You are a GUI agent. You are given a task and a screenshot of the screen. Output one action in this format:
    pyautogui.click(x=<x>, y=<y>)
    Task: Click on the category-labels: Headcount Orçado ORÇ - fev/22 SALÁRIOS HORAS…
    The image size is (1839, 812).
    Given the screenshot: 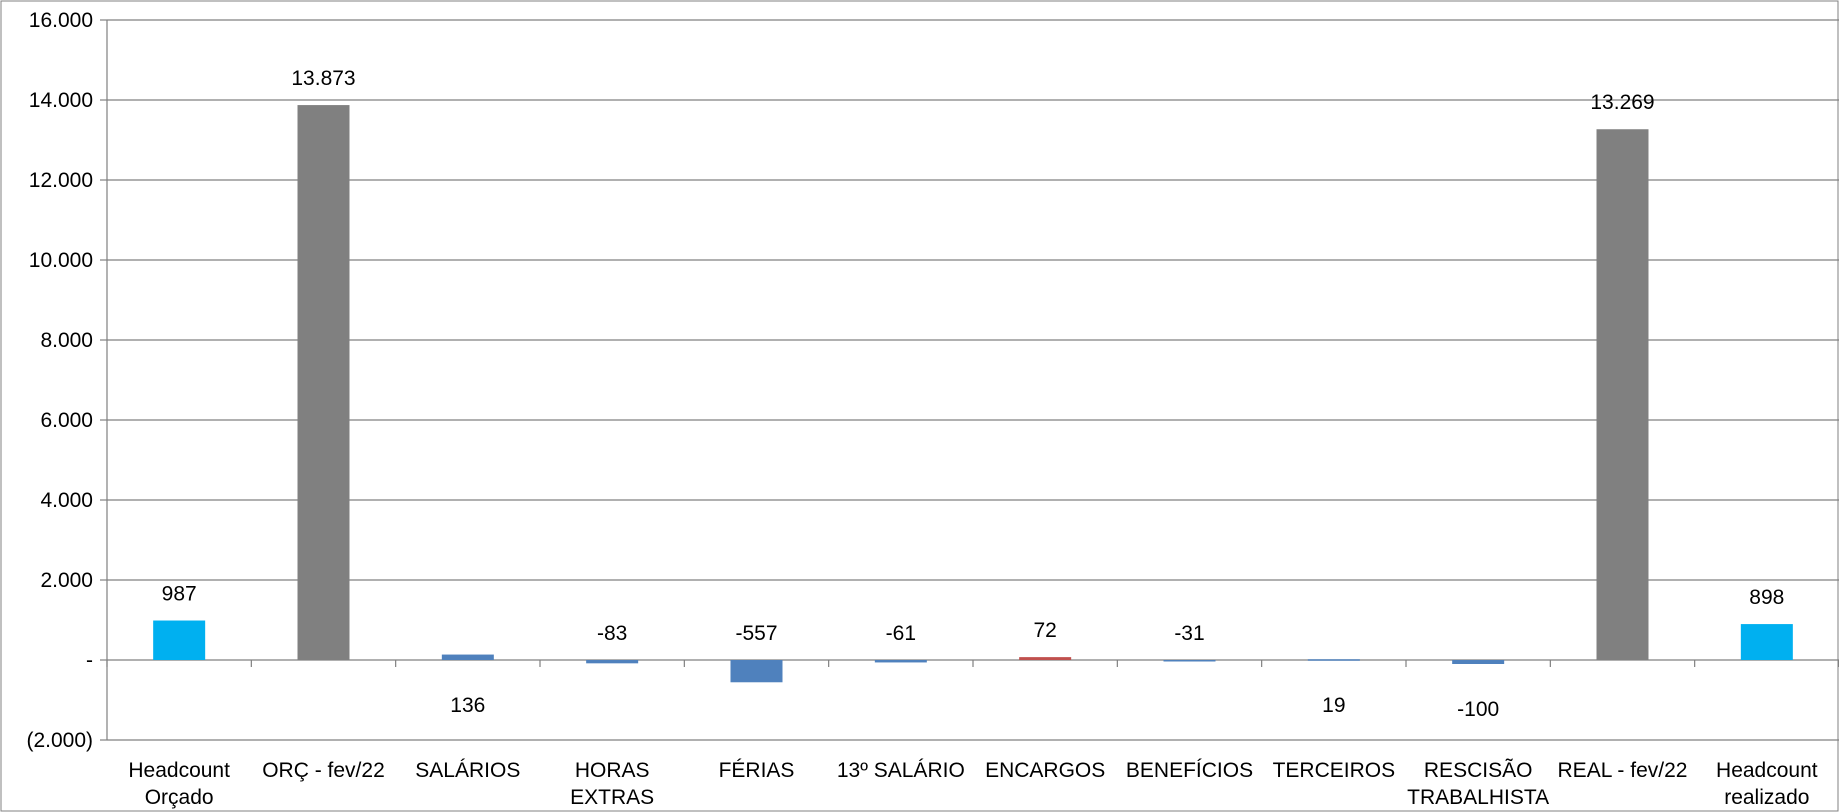 What is the action you would take?
    pyautogui.click(x=972, y=783)
    